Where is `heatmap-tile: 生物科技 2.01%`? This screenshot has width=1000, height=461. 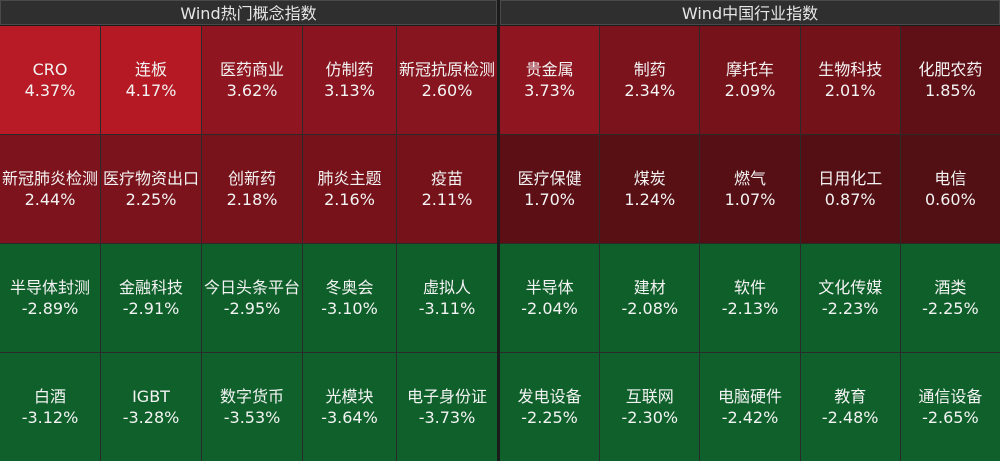 heatmap-tile: 生物科技 2.01% is located at coordinates (850, 80).